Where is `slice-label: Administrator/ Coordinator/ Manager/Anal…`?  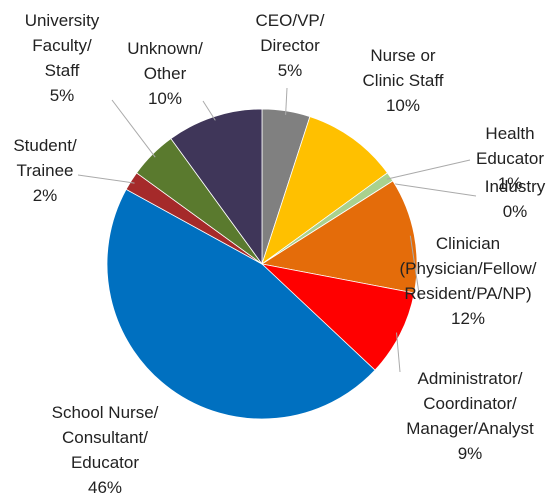 slice-label: Administrator/ Coordinator/ Manager/Anal… is located at coordinates (470, 416).